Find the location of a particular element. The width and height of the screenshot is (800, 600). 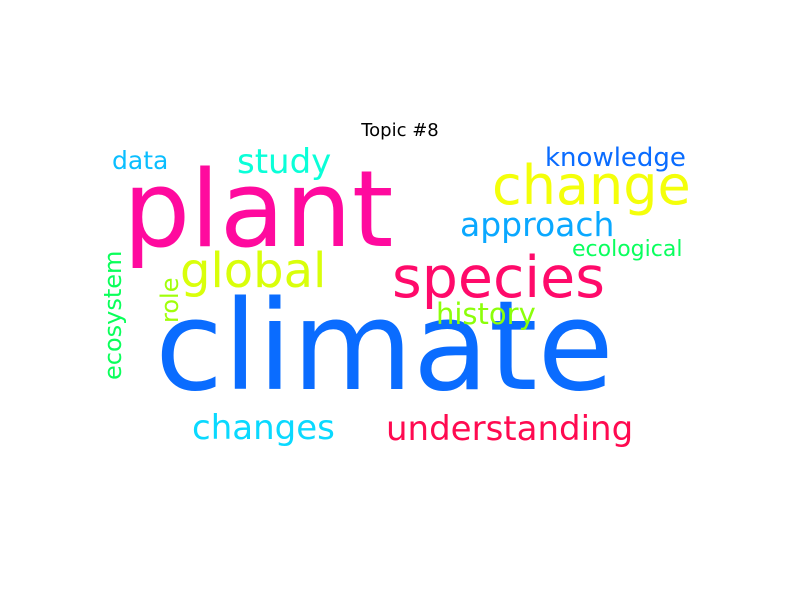

word-climate: climate is located at coordinates (384, 347).